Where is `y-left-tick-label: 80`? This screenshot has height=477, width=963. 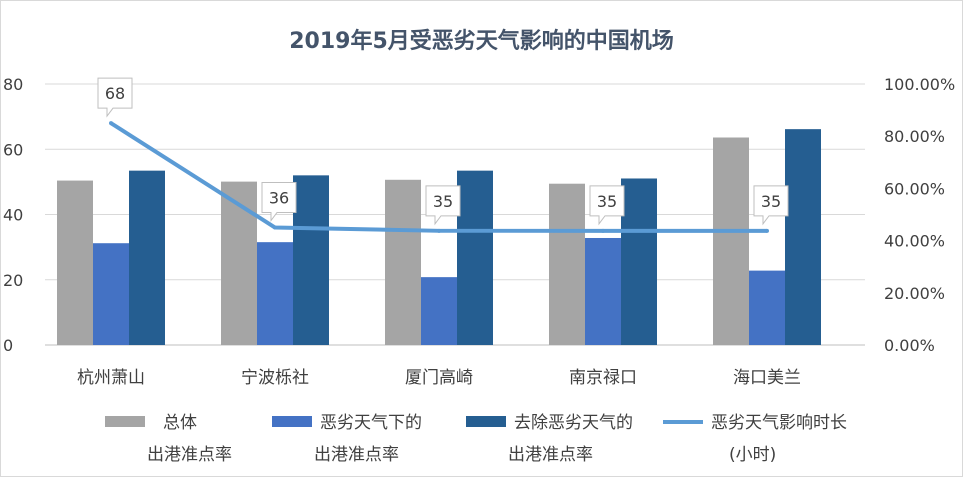
y-left-tick-label: 80 is located at coordinates (13, 84).